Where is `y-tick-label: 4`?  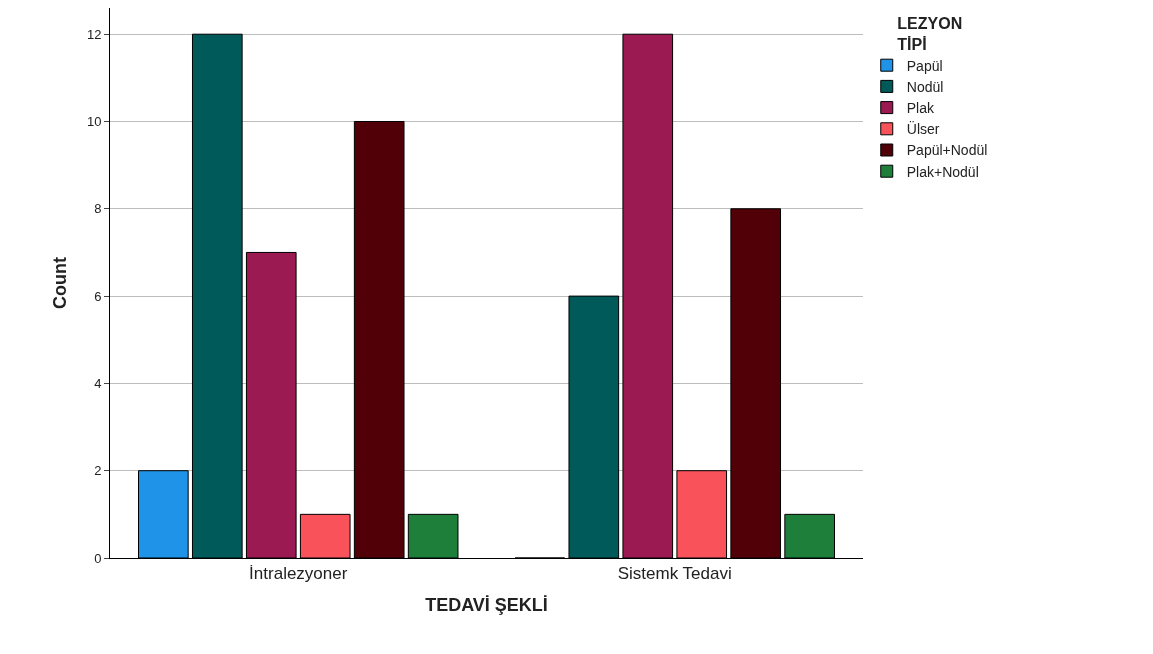 y-tick-label: 4 is located at coordinates (98, 383).